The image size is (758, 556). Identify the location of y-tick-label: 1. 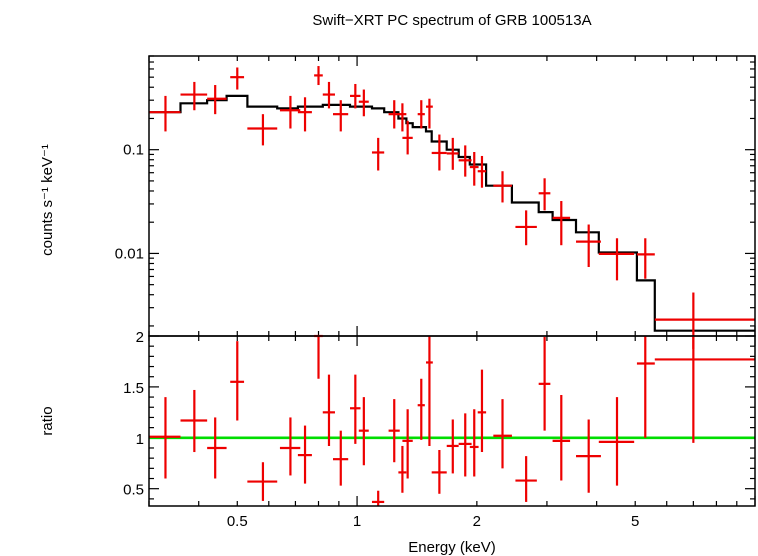
(140, 439).